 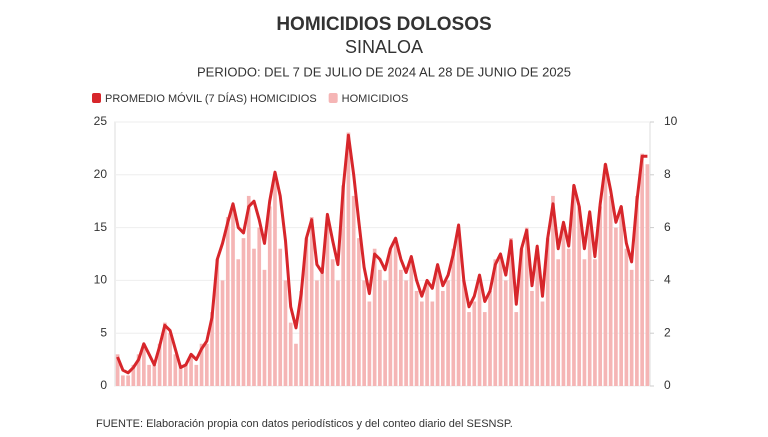 I want to click on legend-label: HOMICIDIOS, so click(x=375, y=99).